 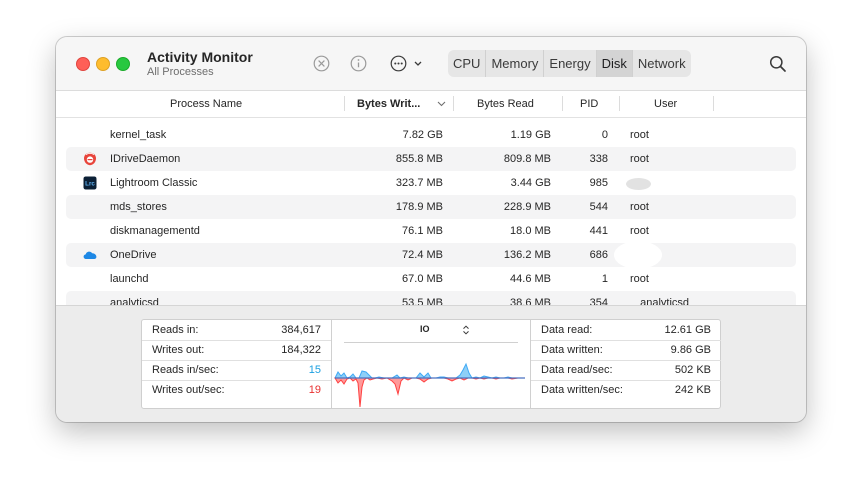 What do you see at coordinates (200, 57) in the screenshot?
I see `window-title: Activity Monitor` at bounding box center [200, 57].